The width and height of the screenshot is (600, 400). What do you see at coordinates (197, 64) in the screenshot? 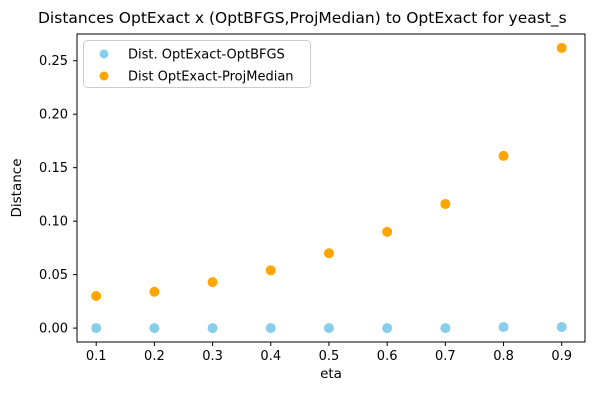
I see `legend-box` at bounding box center [197, 64].